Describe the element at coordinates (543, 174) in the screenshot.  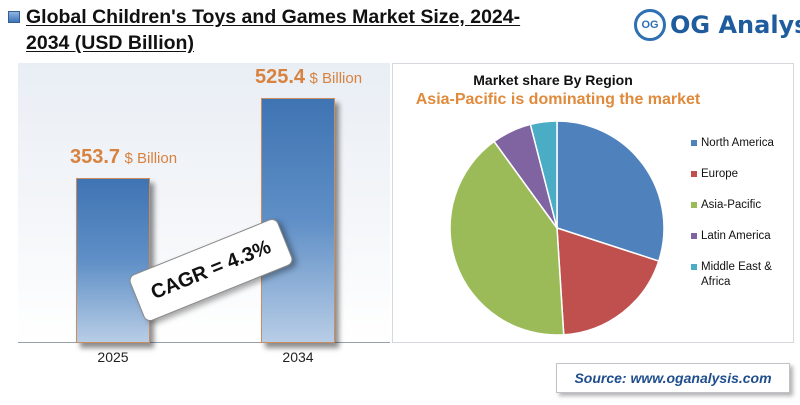
I see `pie-slice-middle-east-africa` at that location.